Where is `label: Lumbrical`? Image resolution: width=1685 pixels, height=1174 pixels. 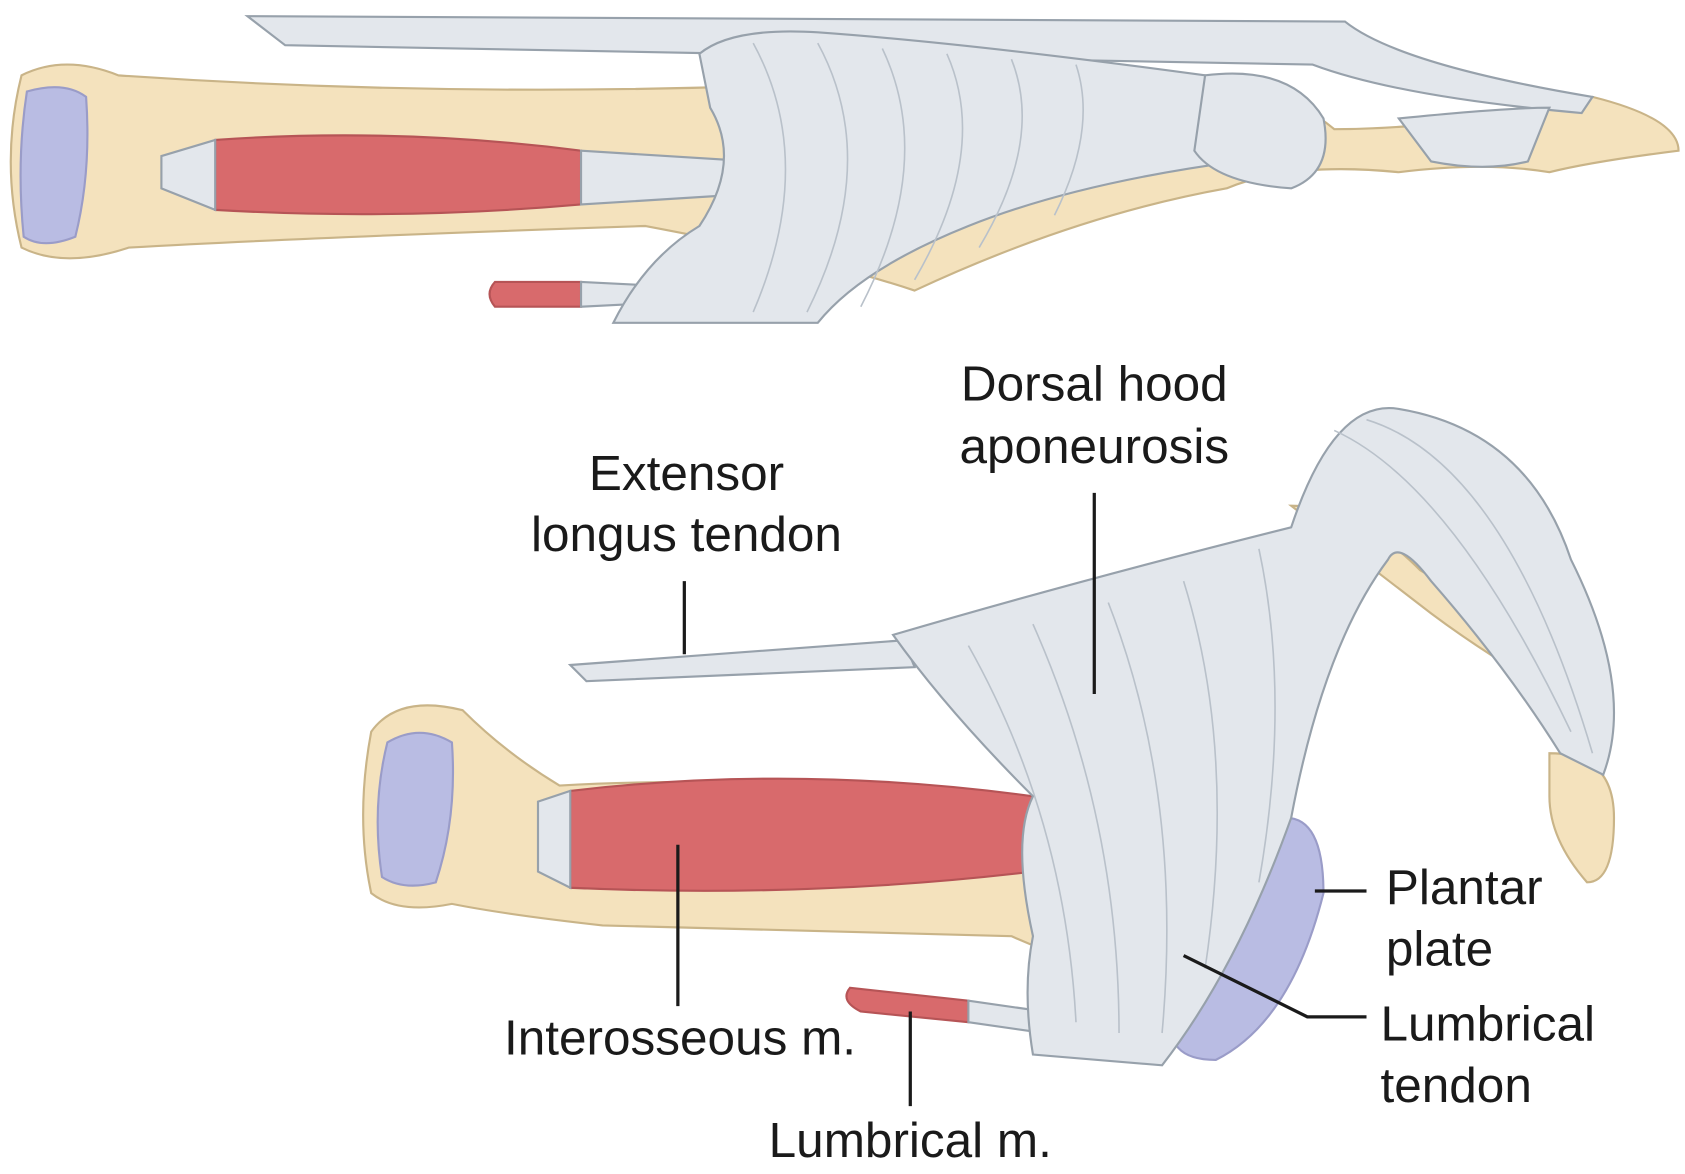 label: Lumbrical is located at coordinates (1487, 1024).